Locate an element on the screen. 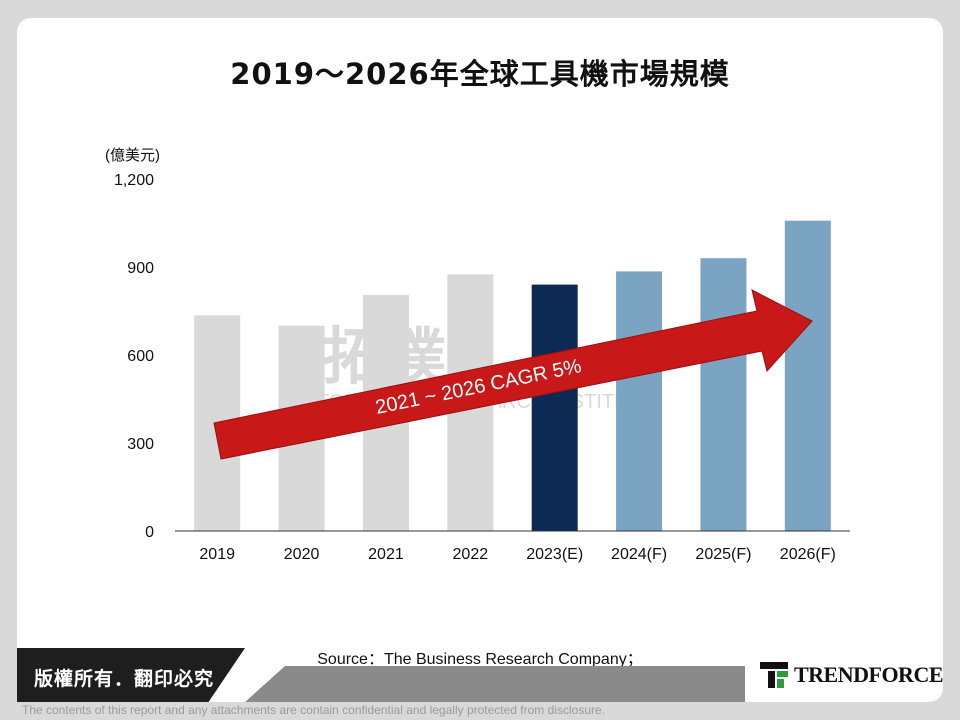  bar-2024f is located at coordinates (639, 401).